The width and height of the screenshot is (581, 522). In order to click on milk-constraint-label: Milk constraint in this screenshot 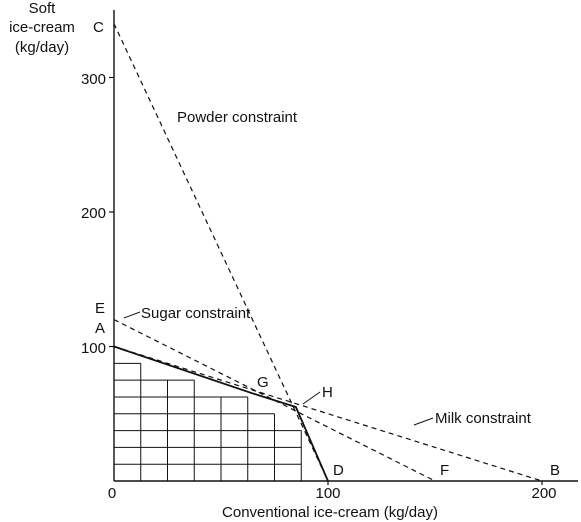, I will do `click(483, 418)`.